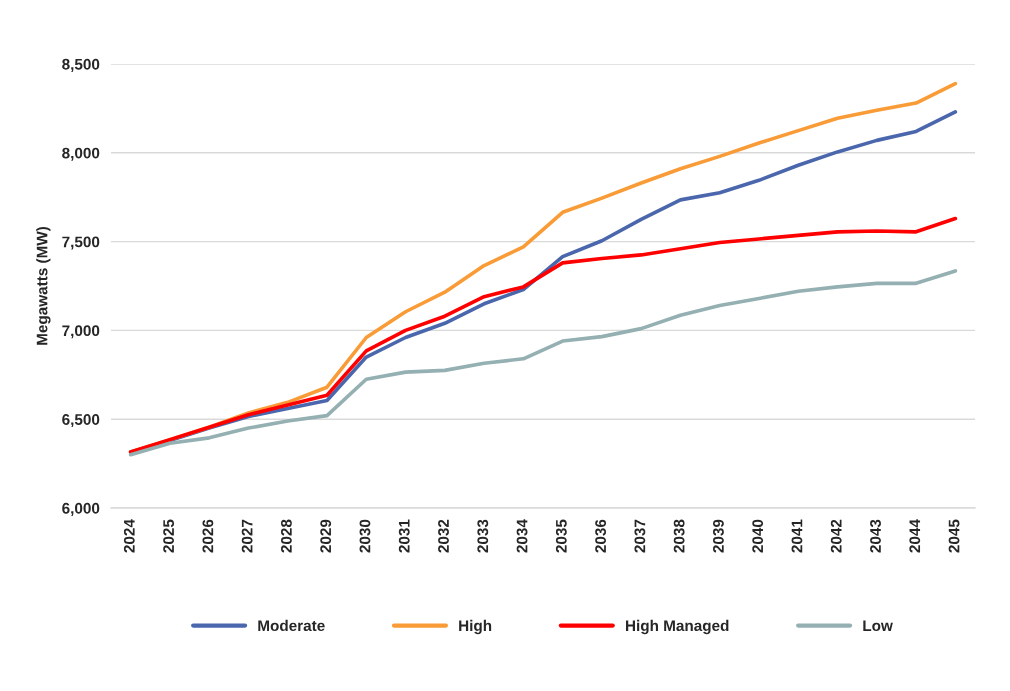 This screenshot has height=691, width=1010. Describe the element at coordinates (954, 536) in the screenshot. I see `x-tick-label: 2045` at that location.